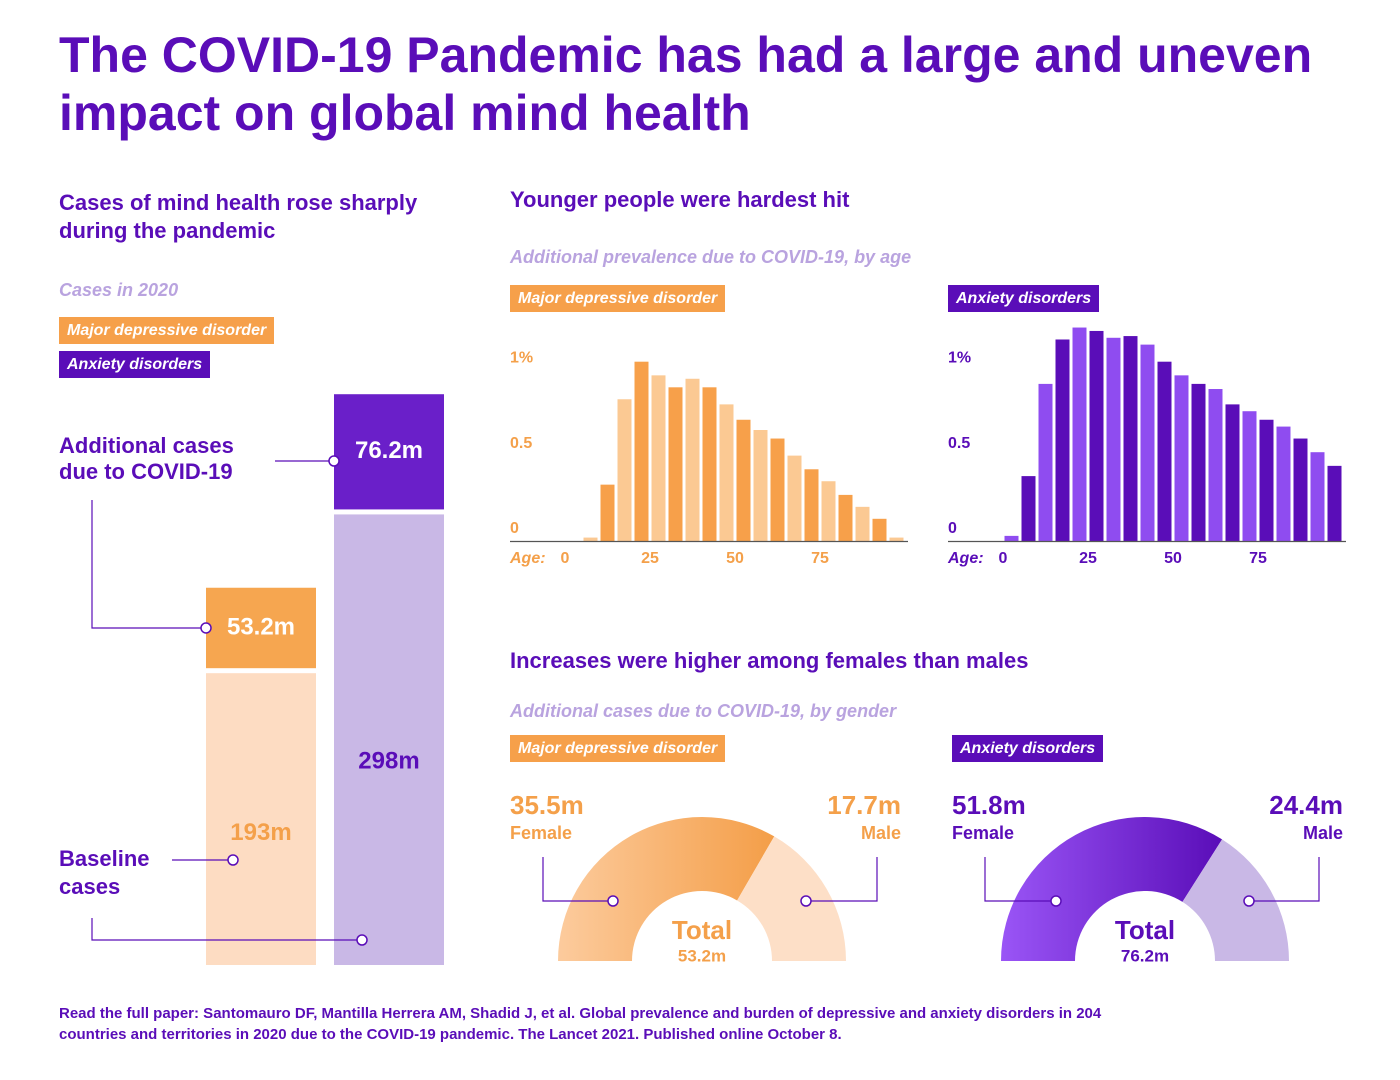 The width and height of the screenshot is (1400, 1080). What do you see at coordinates (1306, 805) in the screenshot?
I see `value-label: 24.4m` at bounding box center [1306, 805].